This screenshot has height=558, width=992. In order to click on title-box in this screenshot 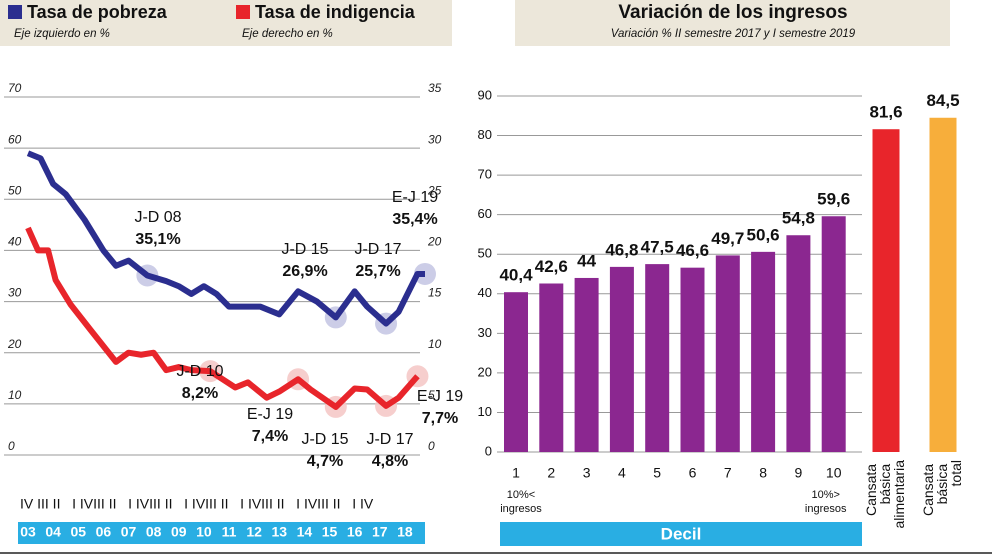, I will do `click(732, 23)`.